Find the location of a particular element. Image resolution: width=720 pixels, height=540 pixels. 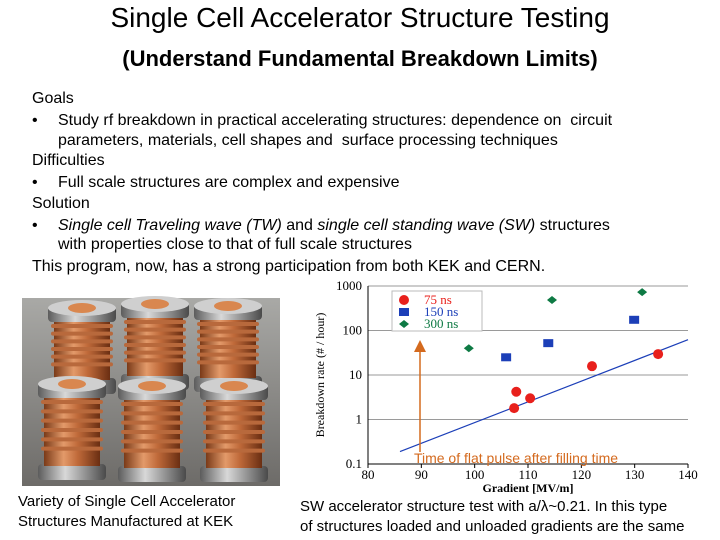

text-run: Single cell Traveling wave (TW) is located at coordinates (170, 225).